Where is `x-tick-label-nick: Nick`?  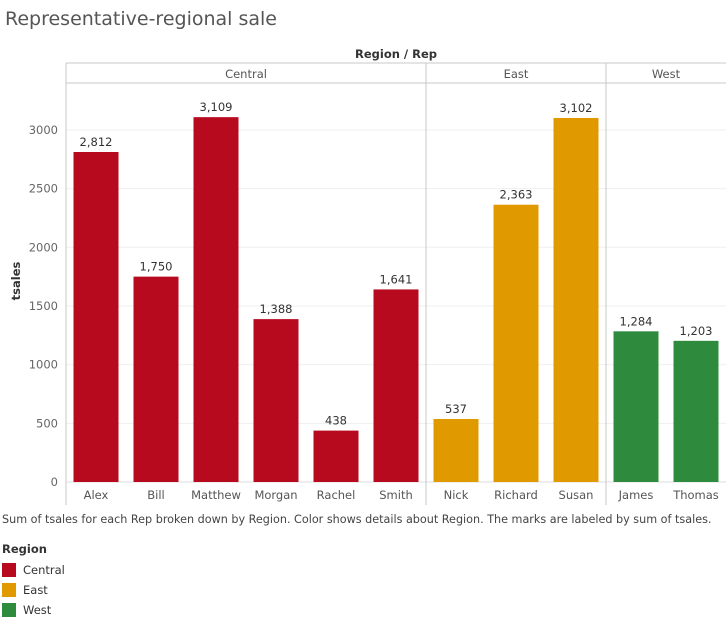
x-tick-label-nick: Nick is located at coordinates (456, 495).